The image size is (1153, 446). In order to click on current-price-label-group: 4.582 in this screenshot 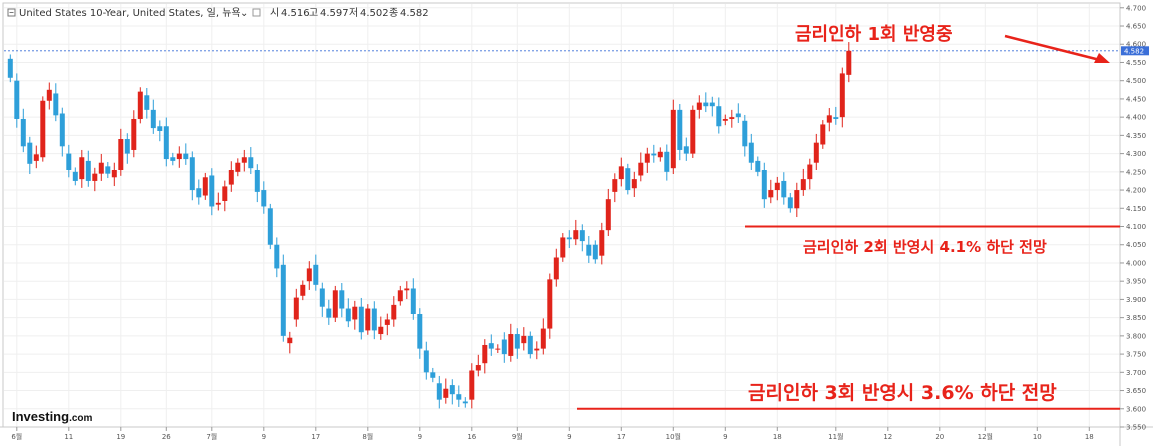, I will do `click(1135, 51)`.